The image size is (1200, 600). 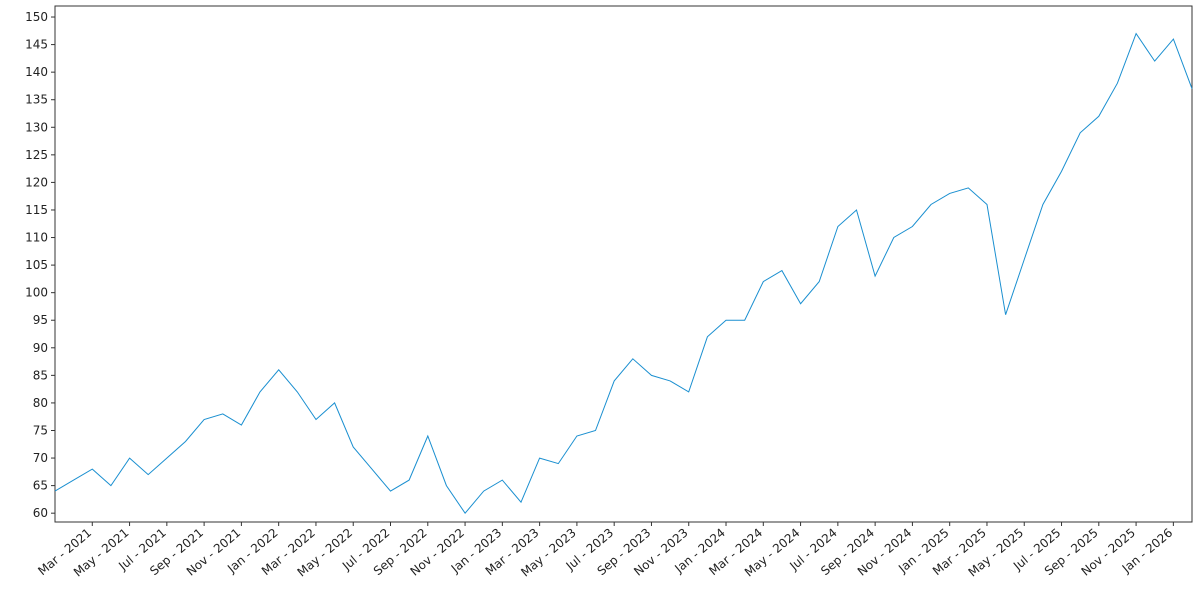 I want to click on y-tick-label: 100, so click(x=36, y=293).